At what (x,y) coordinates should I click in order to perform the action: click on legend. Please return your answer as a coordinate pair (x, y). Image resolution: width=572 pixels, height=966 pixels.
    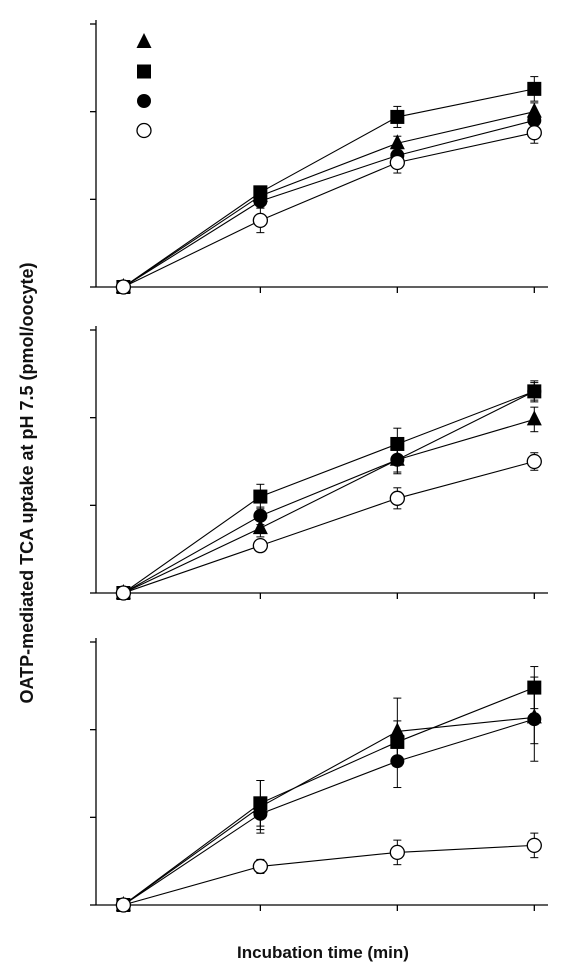
    Looking at the image, I should click on (144, 86).